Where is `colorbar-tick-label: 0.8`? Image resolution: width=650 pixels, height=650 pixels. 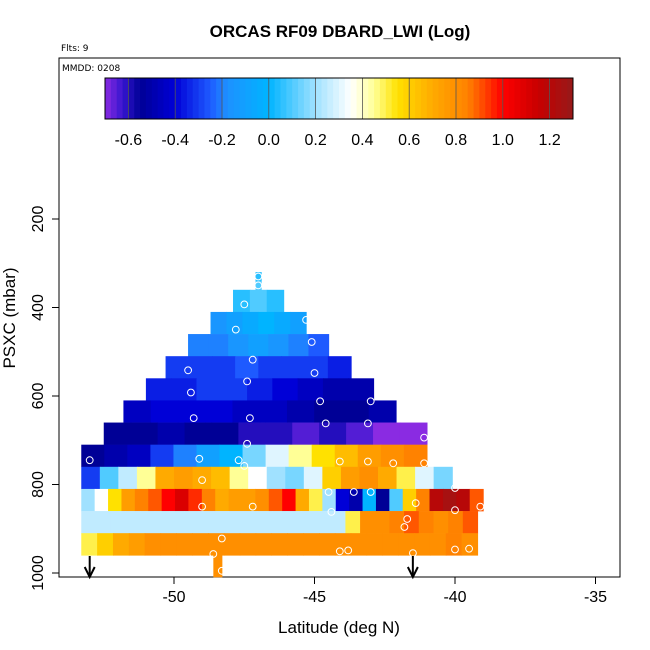
colorbar-tick-label: 0.8 is located at coordinates (456, 140).